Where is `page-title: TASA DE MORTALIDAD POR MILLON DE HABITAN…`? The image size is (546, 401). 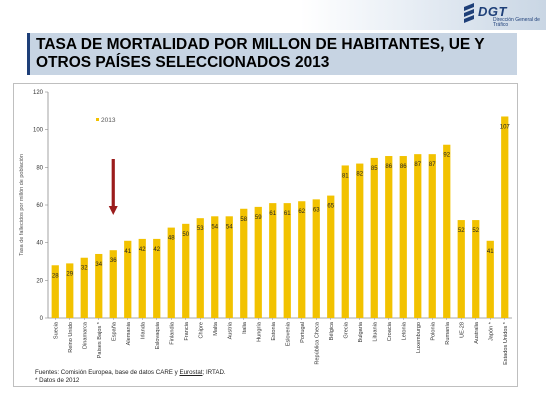
page-title: TASA DE MORTALIDAD POR MILLON DE HABITAN… is located at coordinates (260, 53).